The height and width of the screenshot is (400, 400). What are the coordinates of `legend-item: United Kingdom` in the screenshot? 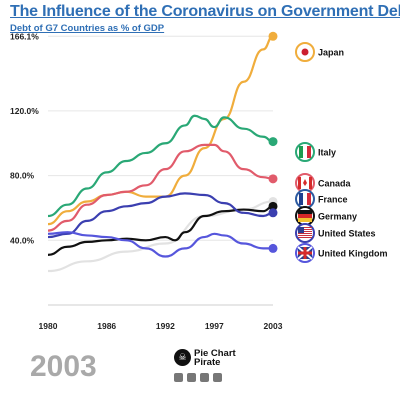 It's located at (341, 253).